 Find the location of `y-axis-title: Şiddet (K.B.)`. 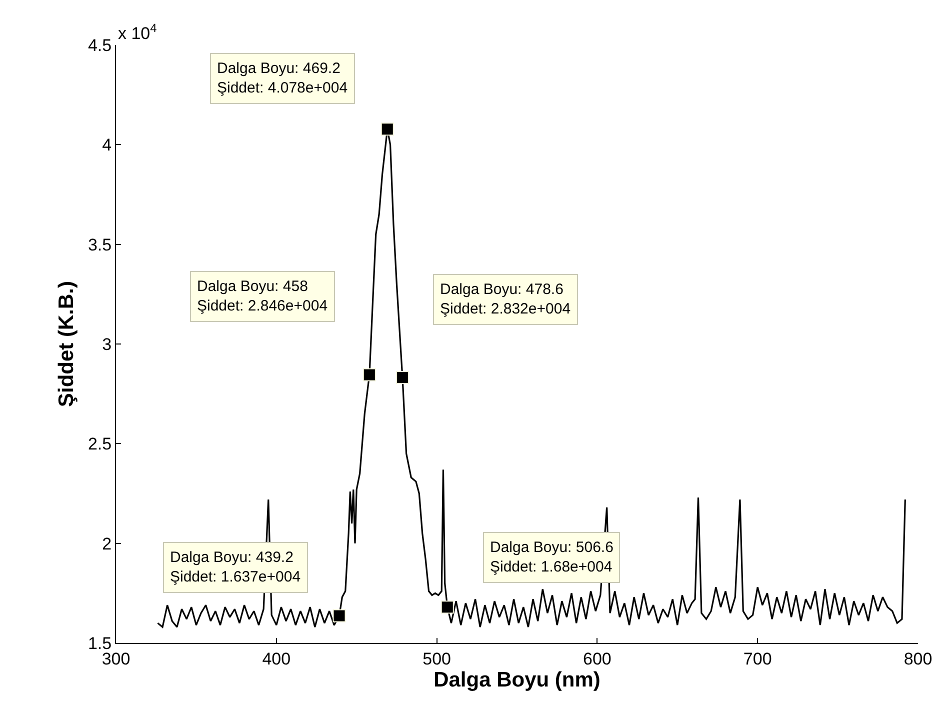

y-axis-title: Şiddet (K.B.) is located at coordinates (66, 344).